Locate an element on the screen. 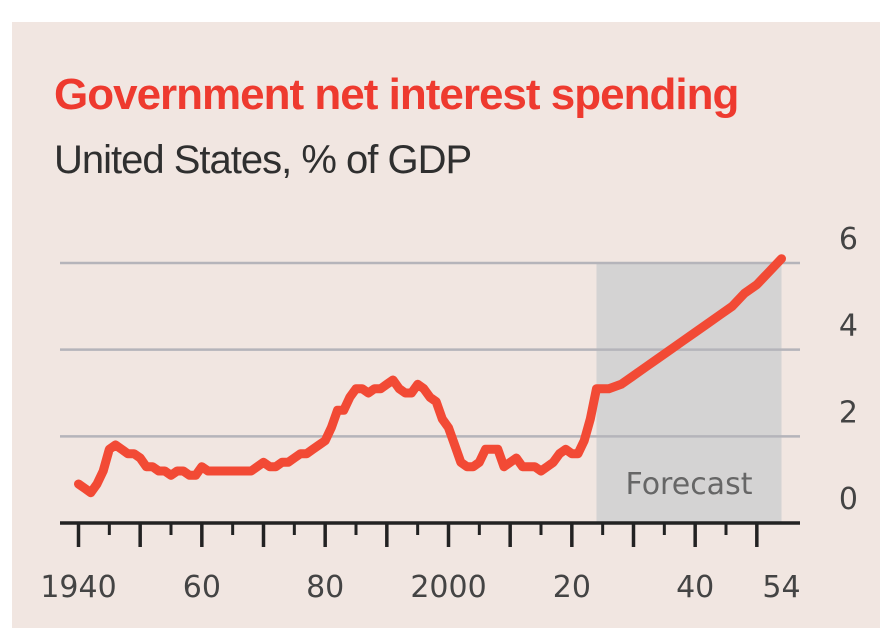 This screenshot has width=888, height=634. x-tick-label: 1940 is located at coordinates (78, 587).